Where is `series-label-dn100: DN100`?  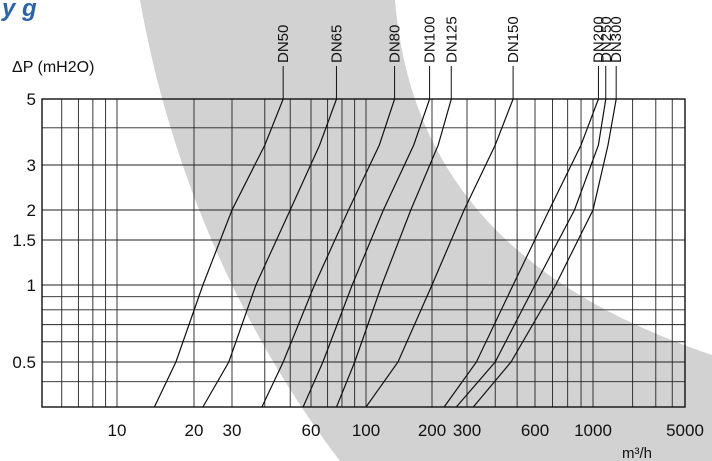
series-label-dn100: DN100 is located at coordinates (430, 39).